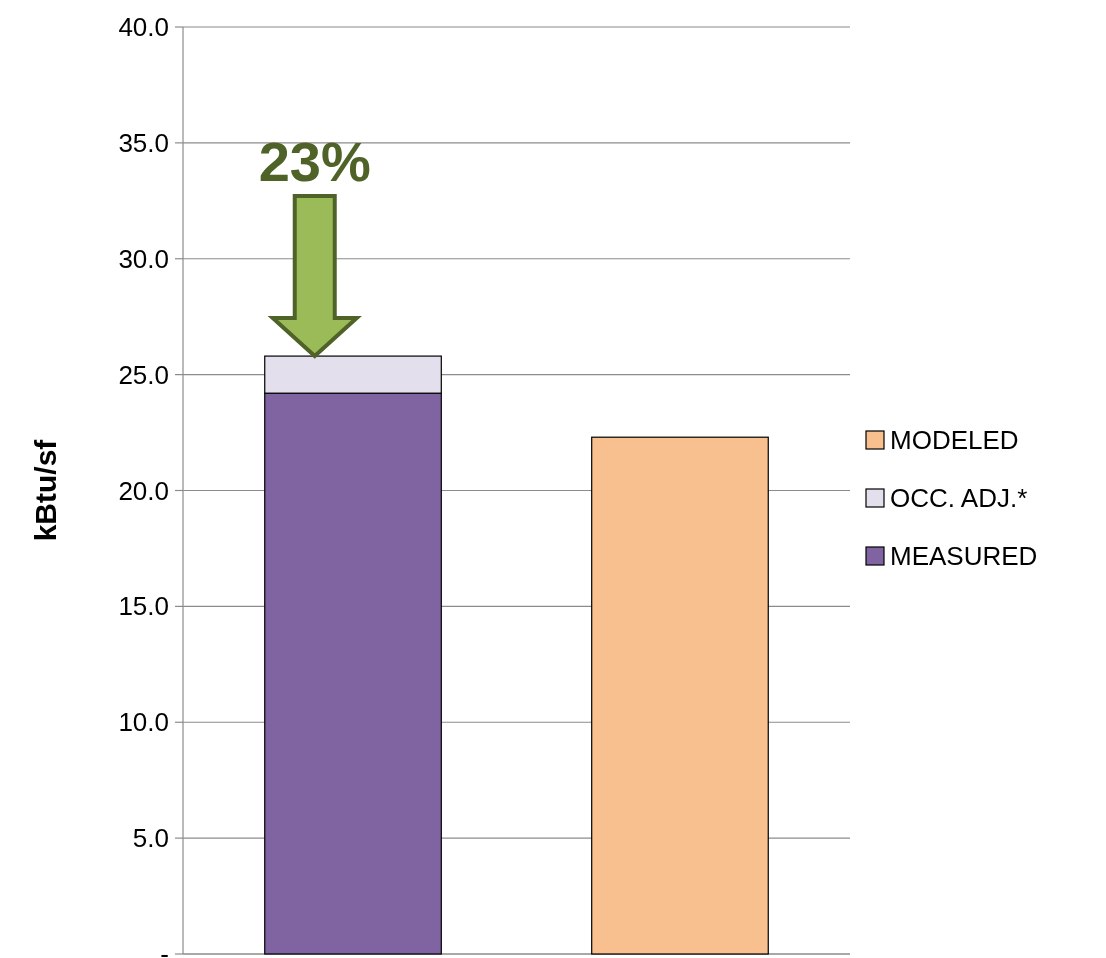 The image size is (1106, 958). I want to click on legend-label: OCC. ADJ.*, so click(959, 498).